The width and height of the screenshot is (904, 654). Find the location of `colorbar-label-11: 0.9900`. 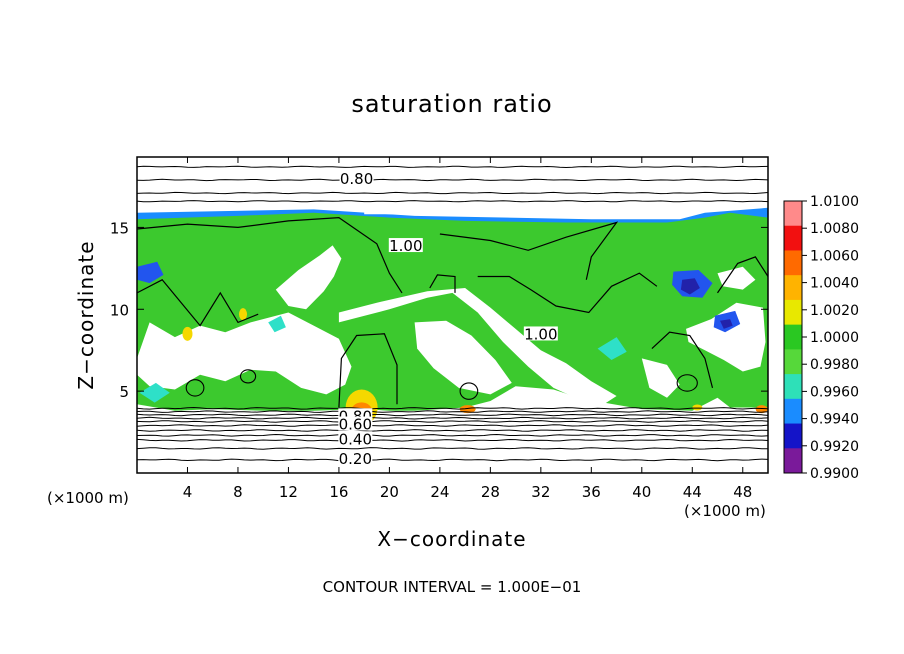

colorbar-label-11: 0.9900 is located at coordinates (834, 474).